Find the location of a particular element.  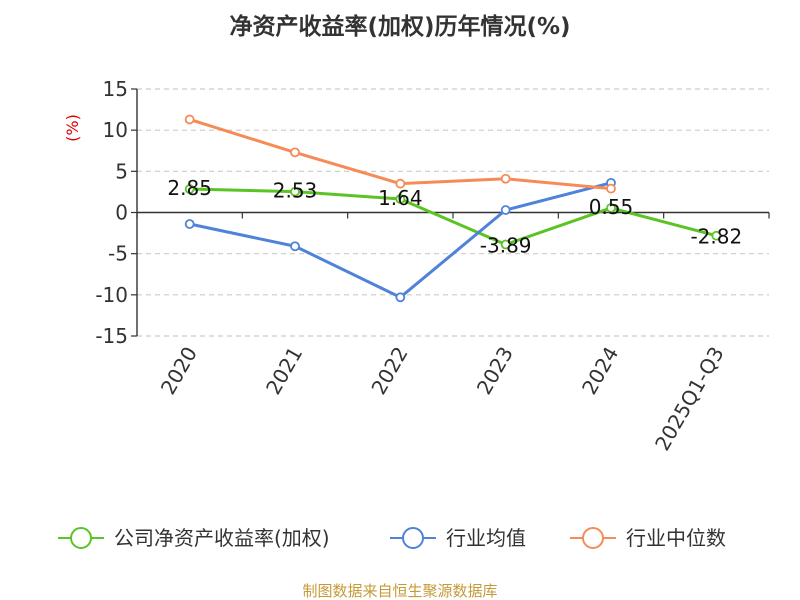

y-tick-label: -10 is located at coordinates (111, 295).